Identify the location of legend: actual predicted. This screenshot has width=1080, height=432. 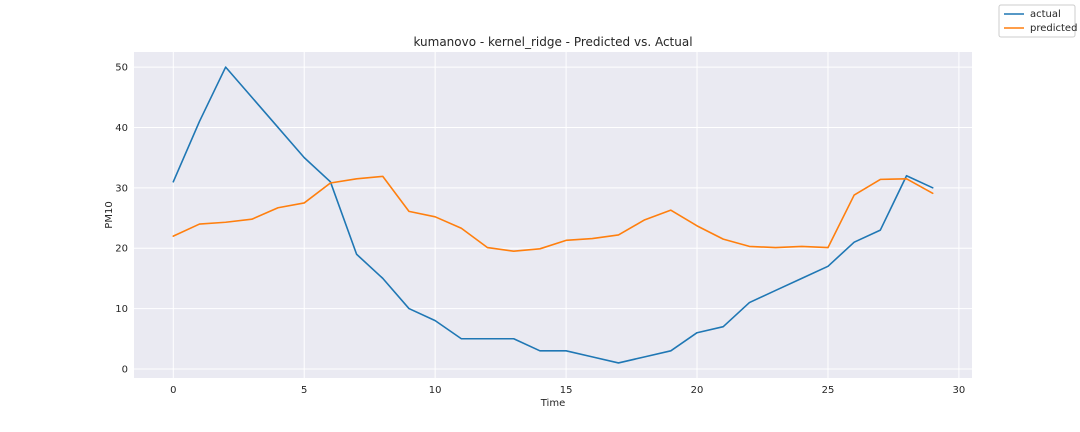
(1037, 21).